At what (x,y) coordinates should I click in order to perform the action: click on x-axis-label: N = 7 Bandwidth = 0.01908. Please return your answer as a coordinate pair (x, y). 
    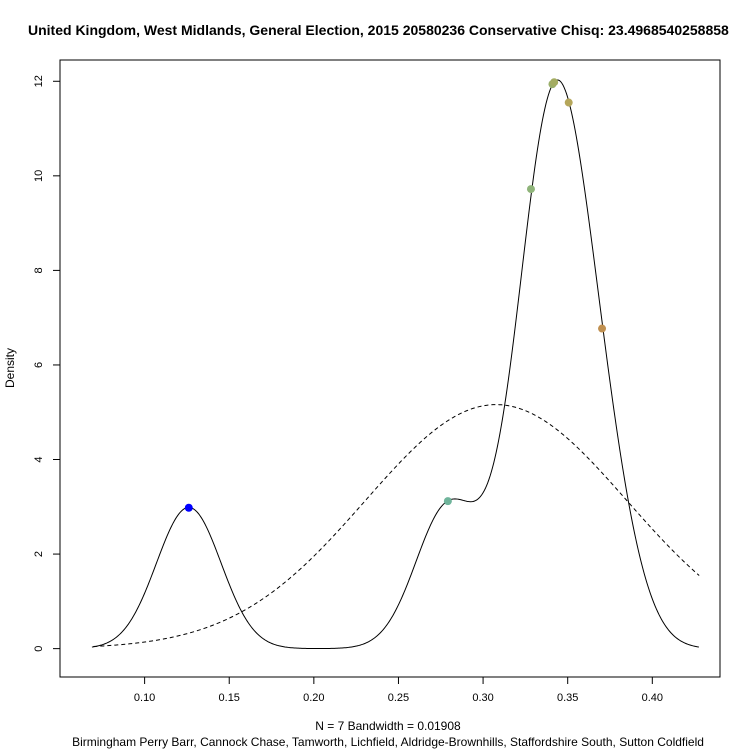
    Looking at the image, I should click on (388, 726).